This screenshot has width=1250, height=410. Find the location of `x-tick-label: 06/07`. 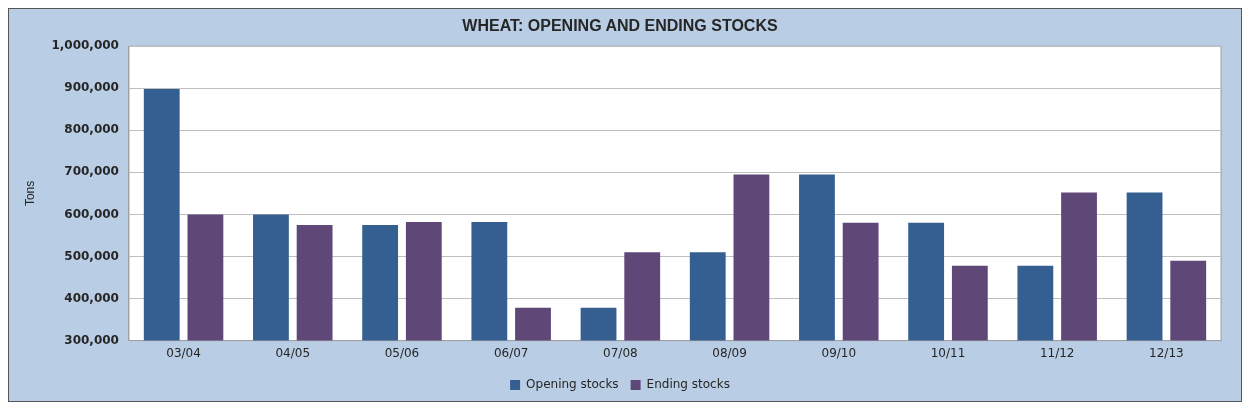

x-tick-label: 06/07 is located at coordinates (511, 352).